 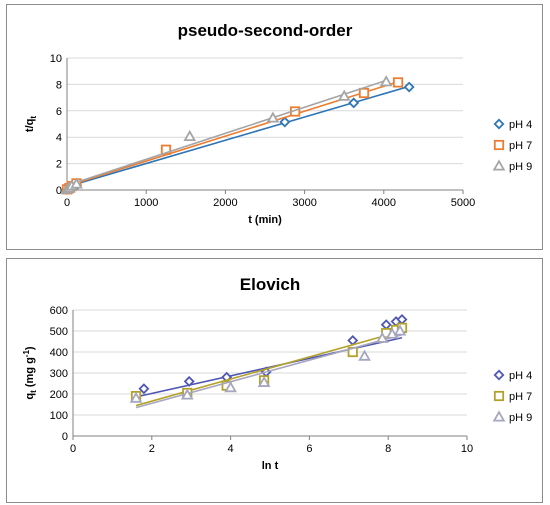 I want to click on x-tick-label: 8, so click(x=388, y=449).